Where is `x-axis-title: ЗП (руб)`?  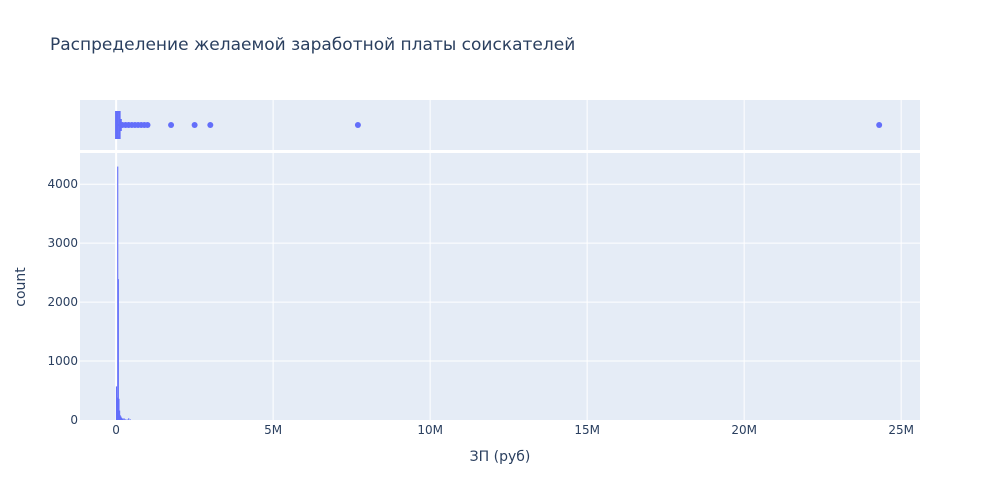
x-axis-title: ЗП (руб) is located at coordinates (500, 457).